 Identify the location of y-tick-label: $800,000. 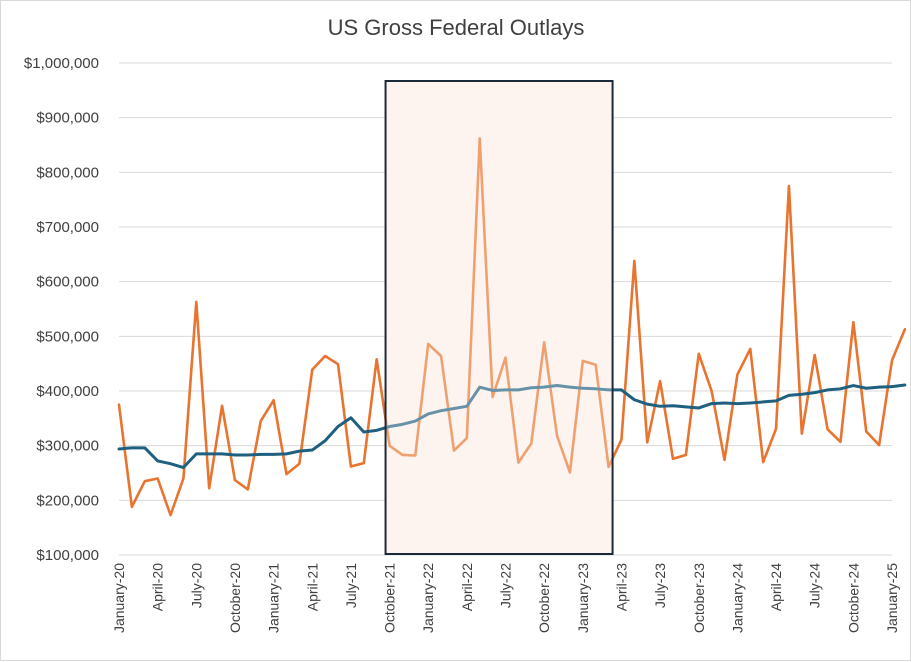
(67, 172).